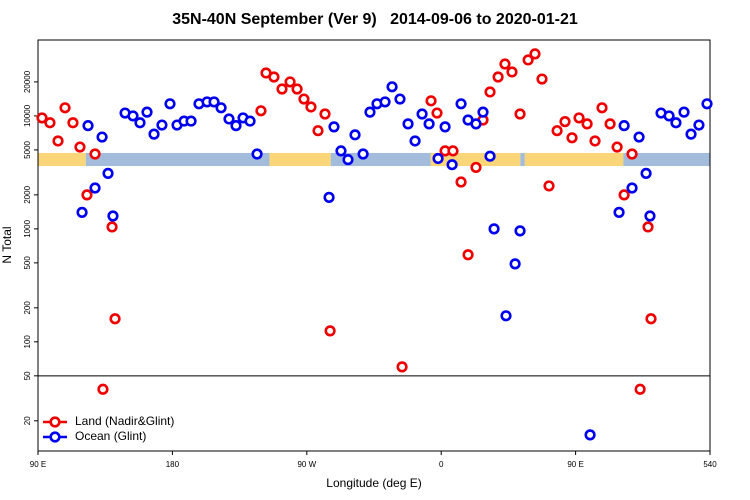  I want to click on legend-label: Land (Nadir&Glint), so click(124, 421).